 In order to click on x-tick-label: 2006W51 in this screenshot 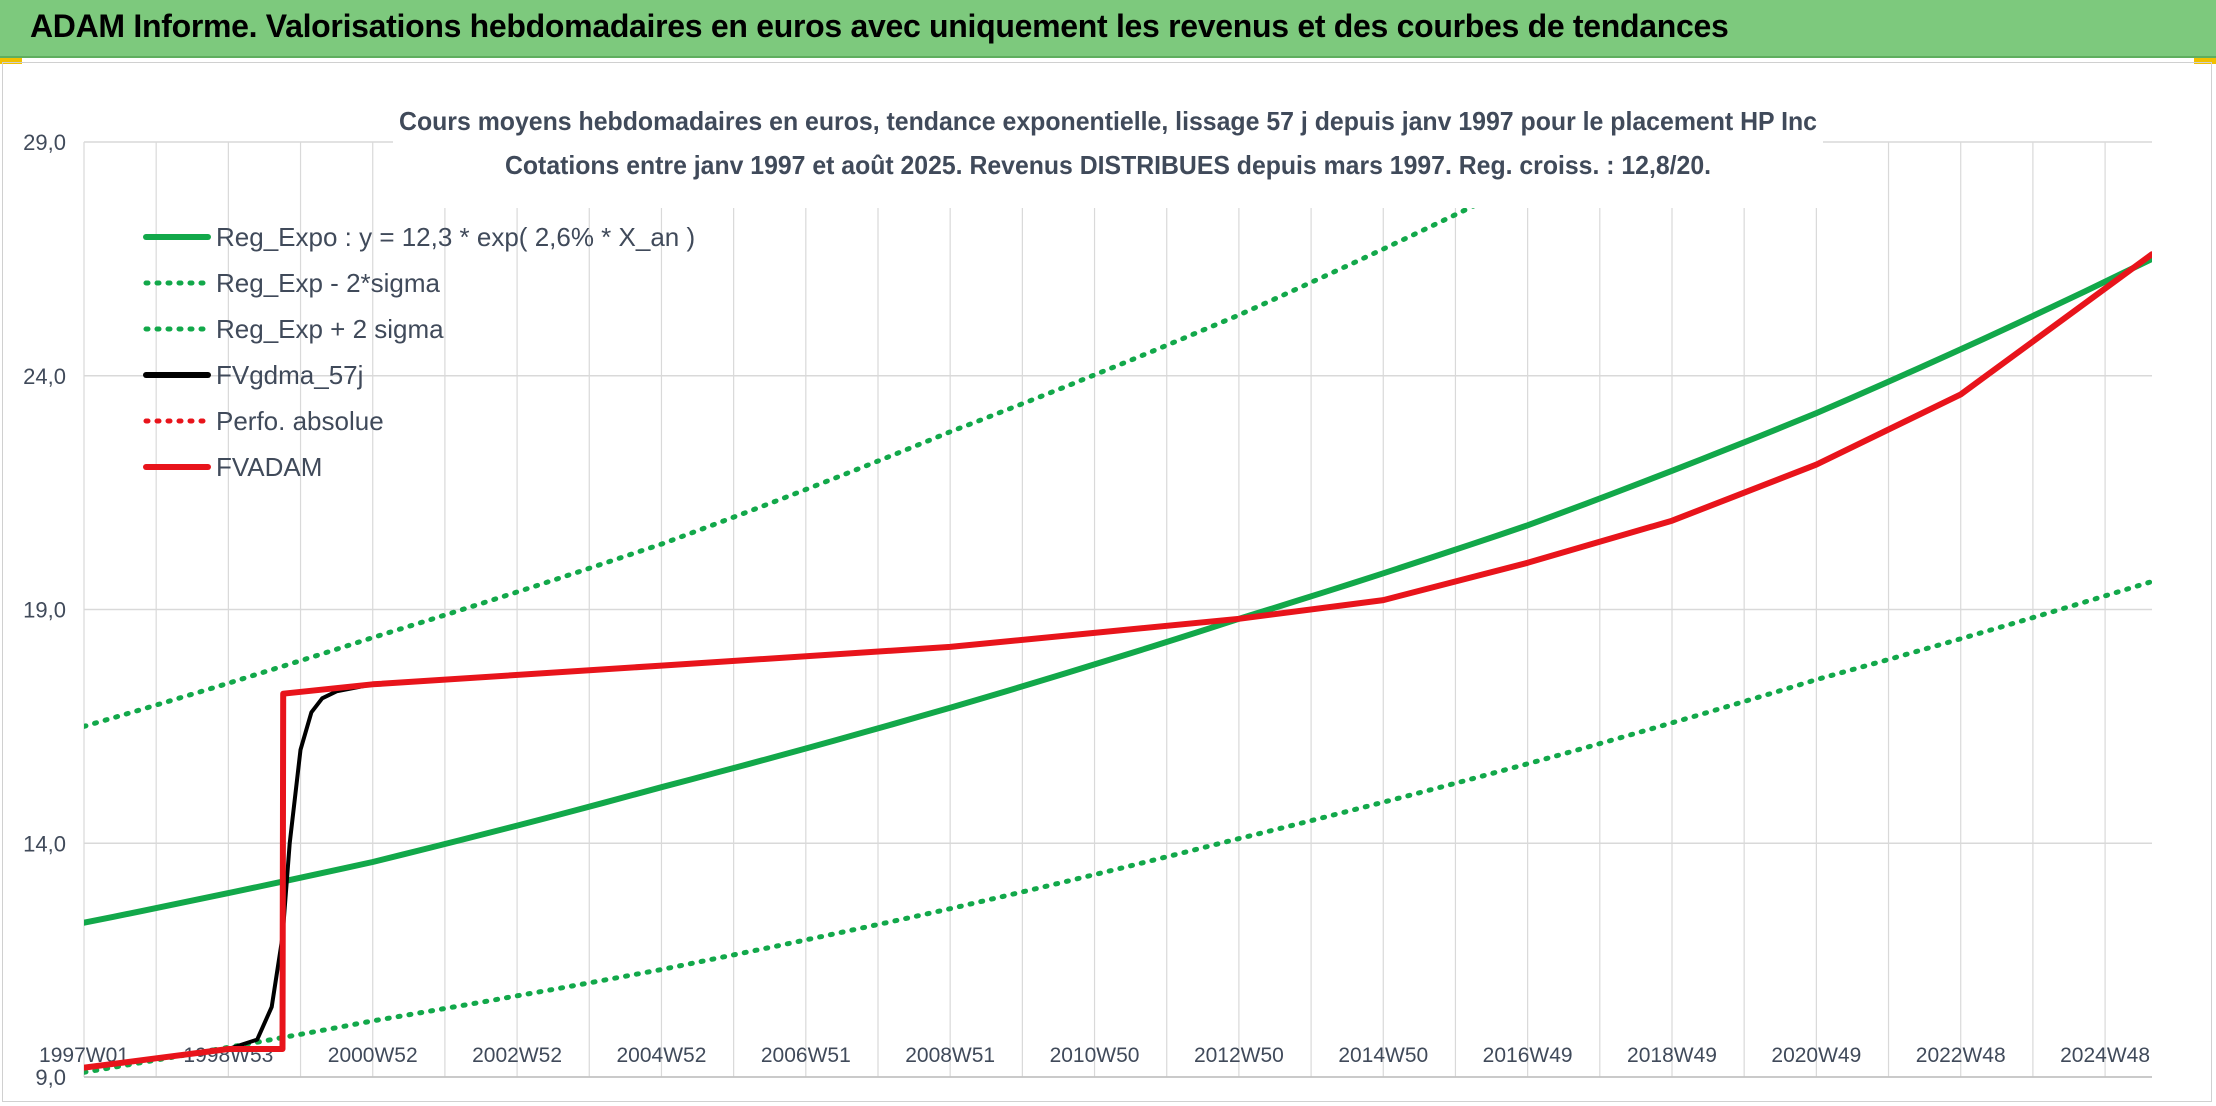, I will do `click(806, 1055)`.